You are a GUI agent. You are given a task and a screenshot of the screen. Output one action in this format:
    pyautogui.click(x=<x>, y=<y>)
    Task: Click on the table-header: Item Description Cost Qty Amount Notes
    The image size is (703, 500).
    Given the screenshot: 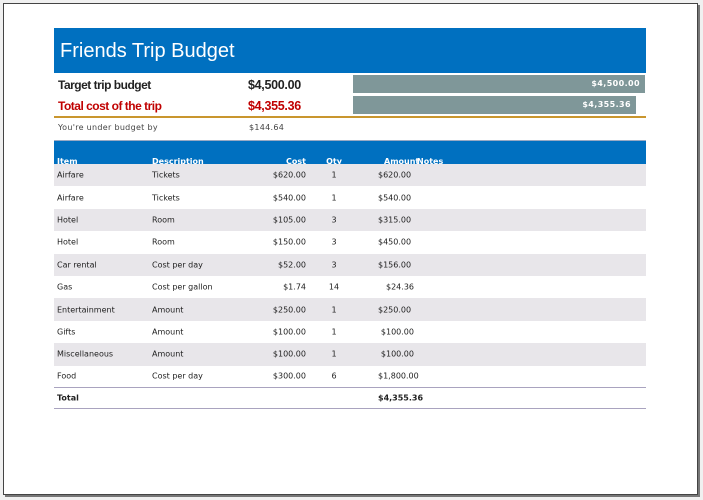 What is the action you would take?
    pyautogui.click(x=350, y=153)
    